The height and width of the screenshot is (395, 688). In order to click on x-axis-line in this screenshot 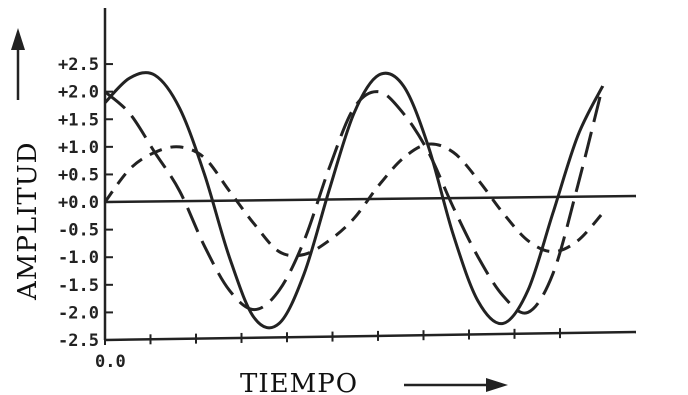, I will do `click(370, 336)`.